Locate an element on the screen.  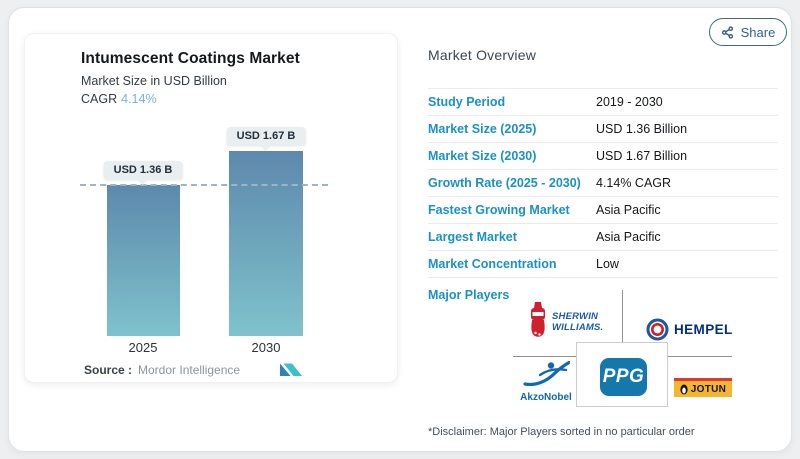
x-axis-label: 2025 is located at coordinates (143, 347).